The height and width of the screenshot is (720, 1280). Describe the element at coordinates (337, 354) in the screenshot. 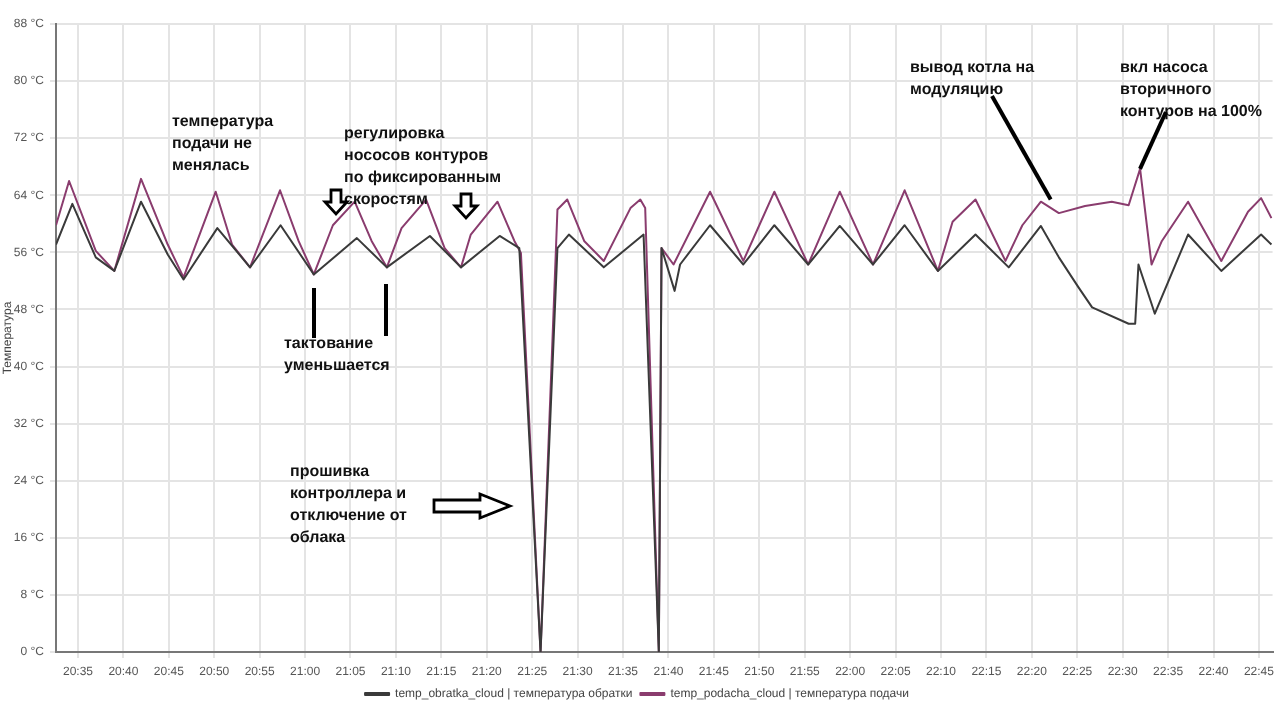

I see `annotation: тактование уменьшается` at that location.